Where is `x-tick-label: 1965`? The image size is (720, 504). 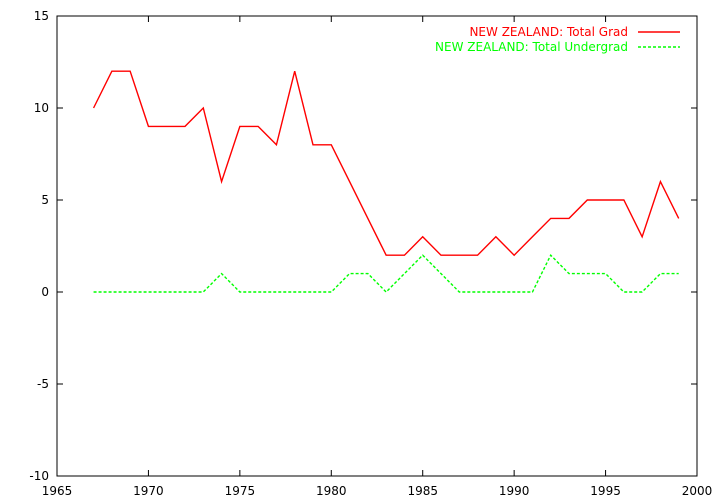
x-tick-label: 1965 is located at coordinates (57, 491).